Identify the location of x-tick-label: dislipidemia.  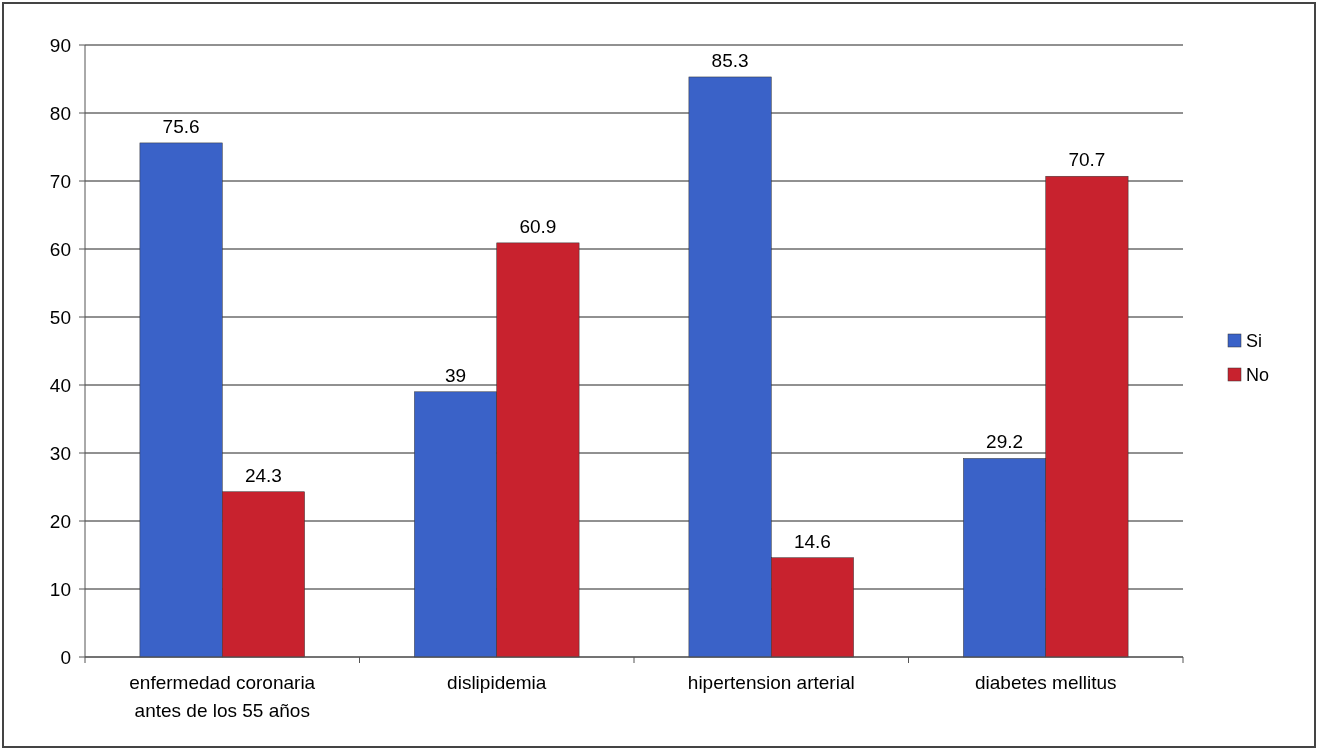
(497, 682).